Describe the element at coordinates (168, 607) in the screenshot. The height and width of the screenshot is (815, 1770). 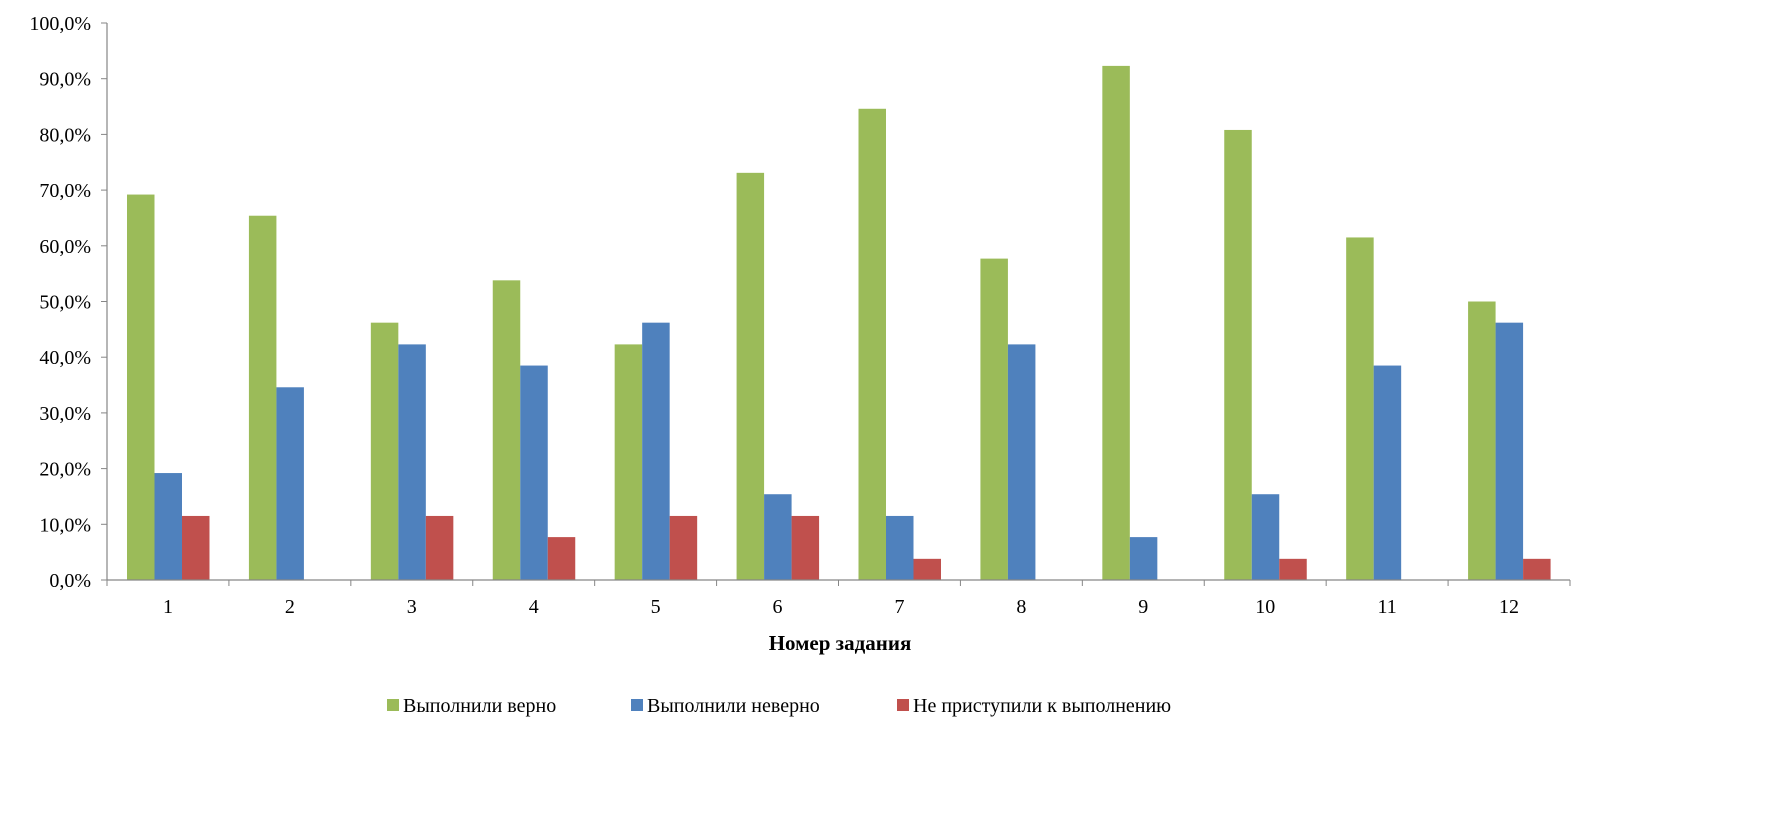
I see `x-tick-label: 1` at that location.